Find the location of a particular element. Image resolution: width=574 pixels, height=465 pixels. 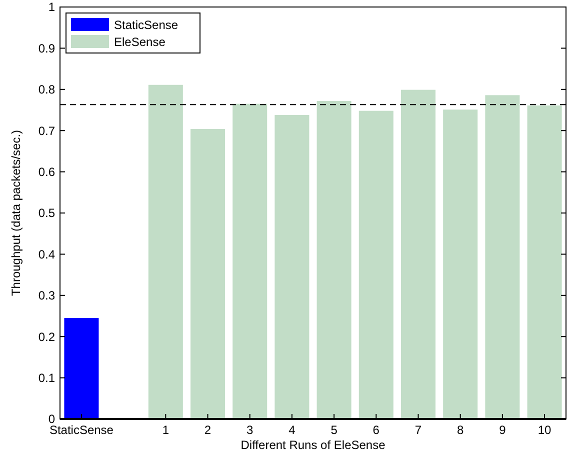

x-tick-label: 10 is located at coordinates (545, 430).